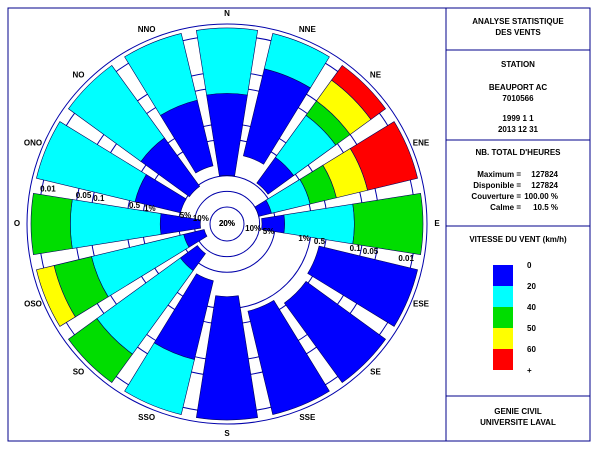 Image resolution: width=599 pixels, height=449 pixels. I want to click on hours-label: Maximum =, so click(499, 174).